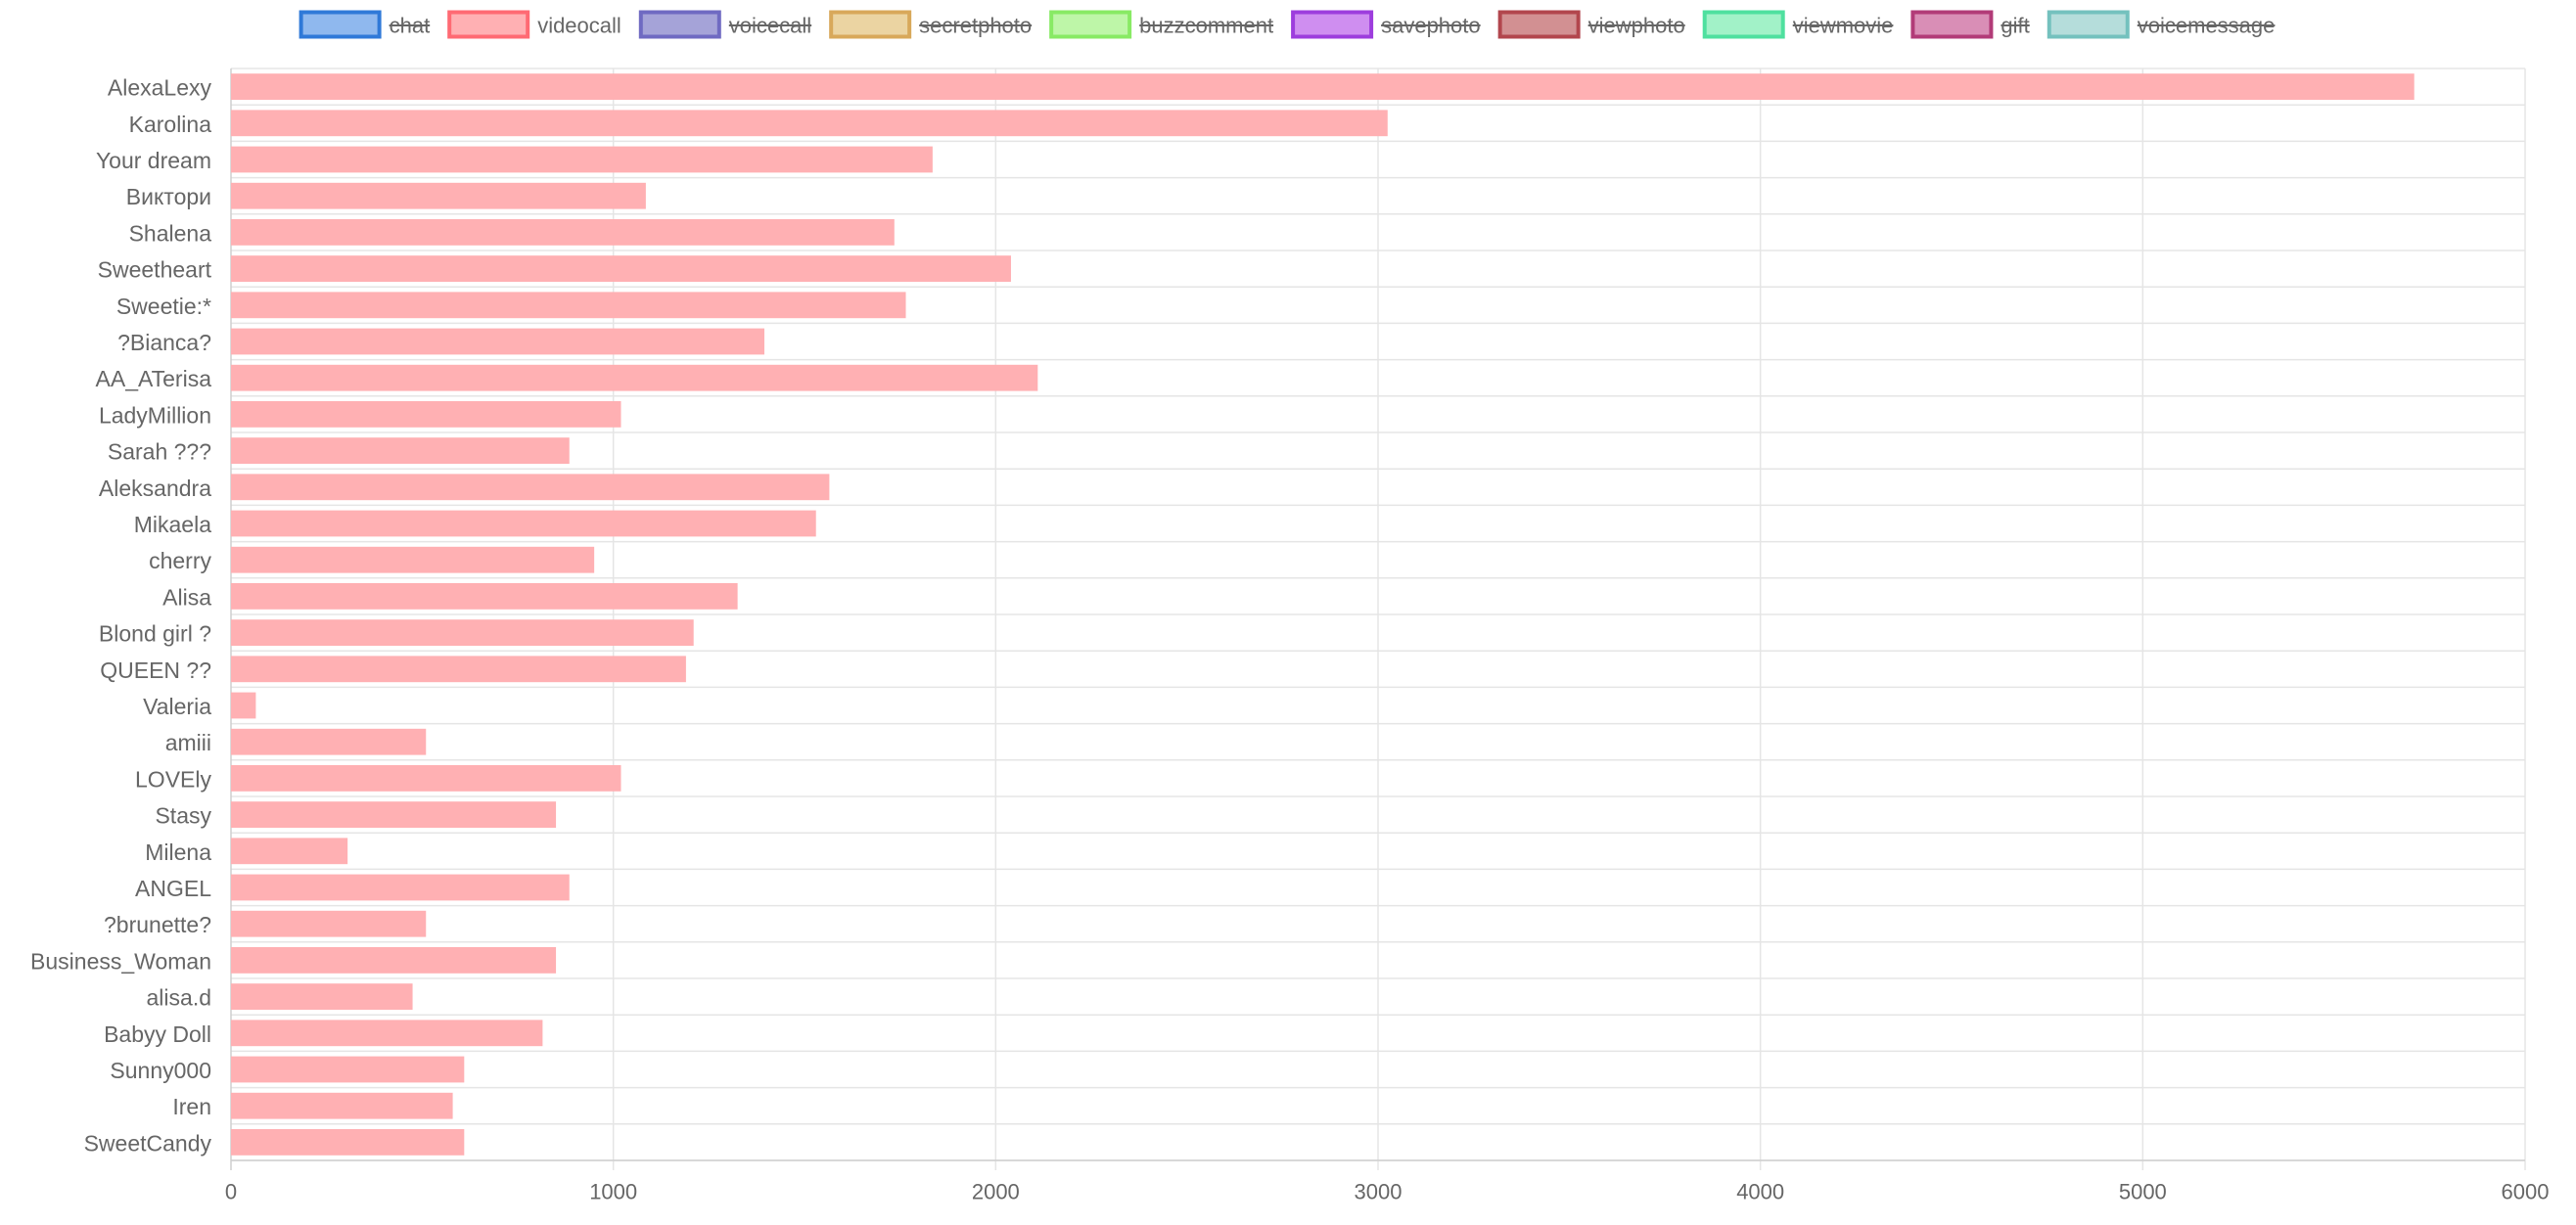  Describe the element at coordinates (163, 306) in the screenshot. I see `category-label: Sweetie:*` at that location.